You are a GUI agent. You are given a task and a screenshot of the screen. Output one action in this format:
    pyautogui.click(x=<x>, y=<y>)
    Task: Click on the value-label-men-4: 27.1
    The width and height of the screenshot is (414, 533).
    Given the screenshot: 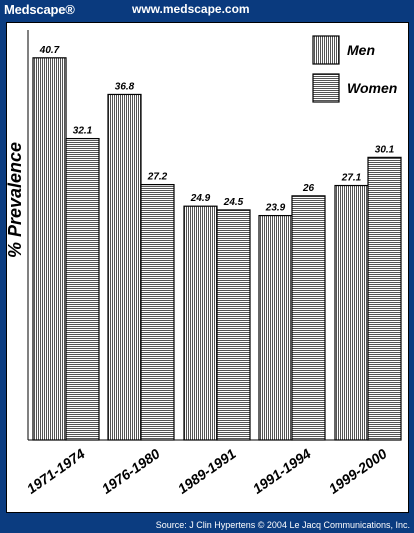 What is the action you would take?
    pyautogui.click(x=351, y=178)
    